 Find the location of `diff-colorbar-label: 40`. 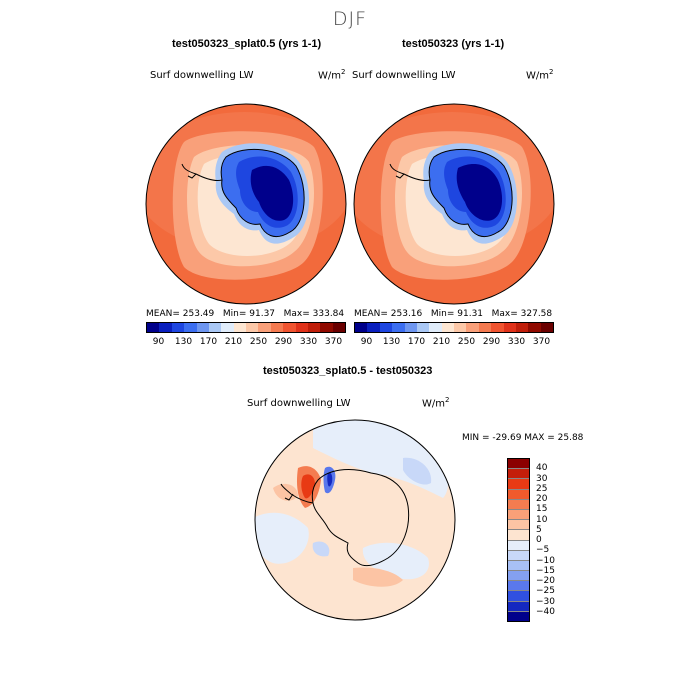

diff-colorbar-label: 40 is located at coordinates (542, 468).